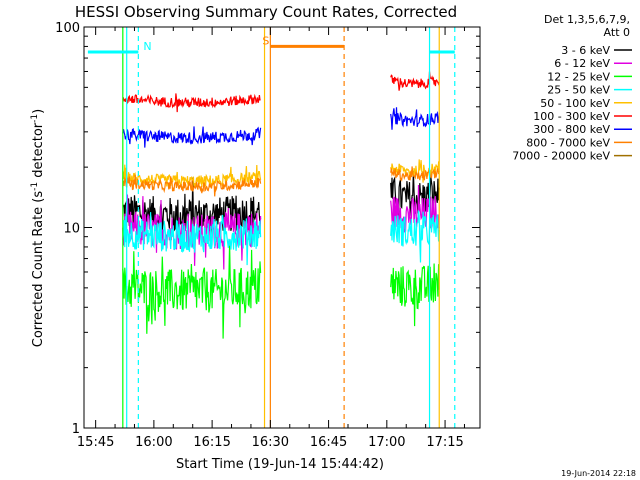 This screenshot has width=640, height=480. Describe the element at coordinates (328, 442) in the screenshot. I see `x-tick-label-4: 16:45` at that location.